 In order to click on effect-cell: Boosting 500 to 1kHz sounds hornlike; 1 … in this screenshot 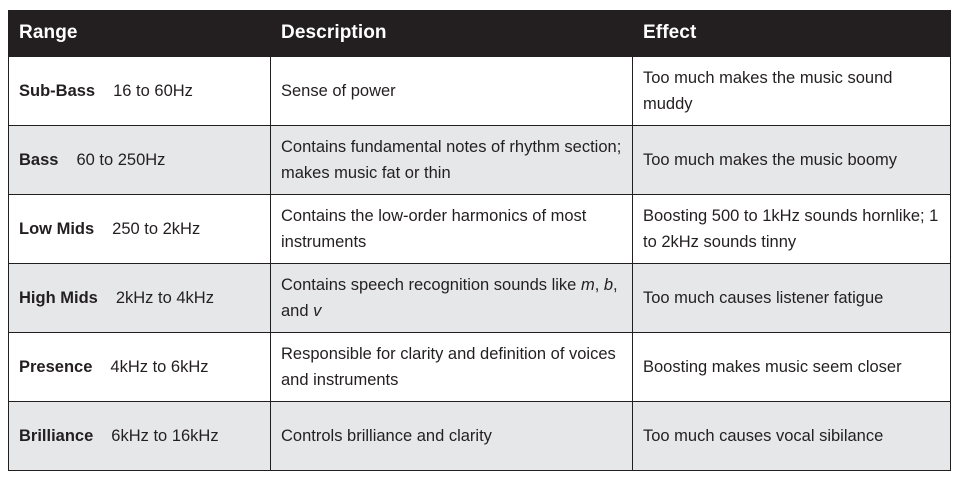, I will do `click(791, 229)`.